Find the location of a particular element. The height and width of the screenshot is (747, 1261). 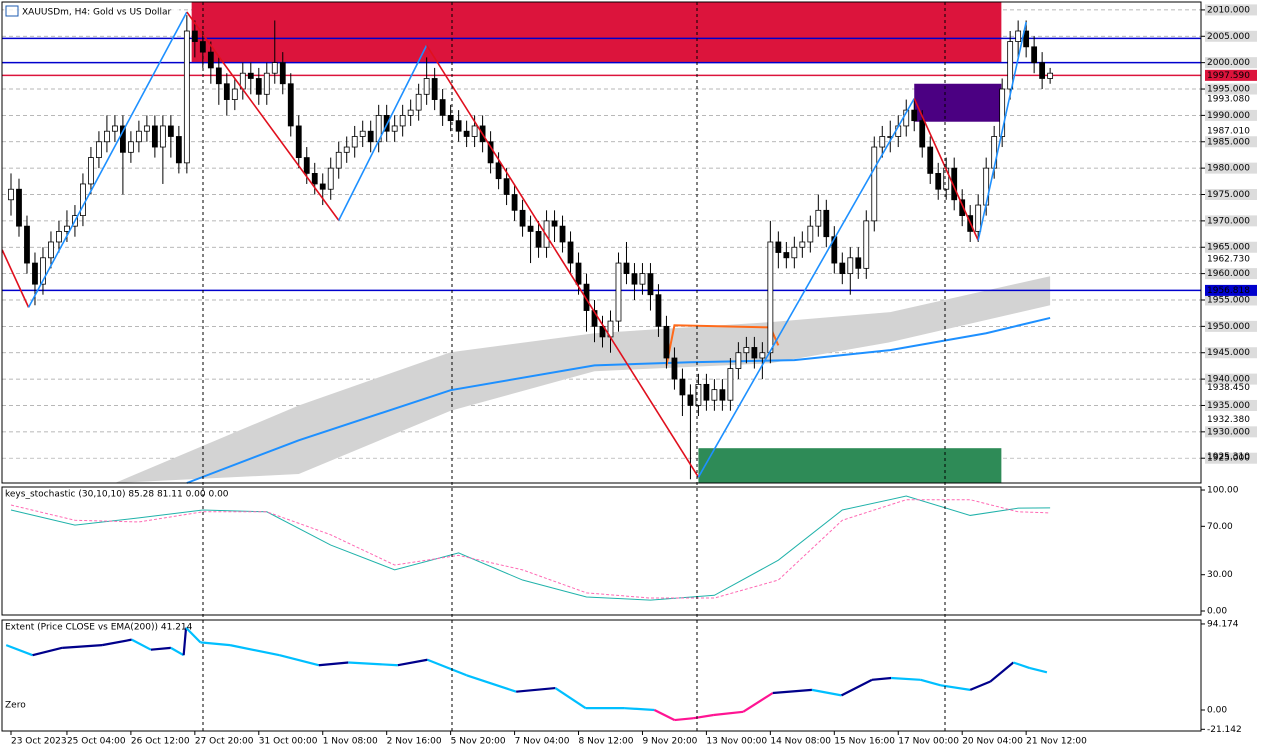

symbol-icon is located at coordinates (12, 11).